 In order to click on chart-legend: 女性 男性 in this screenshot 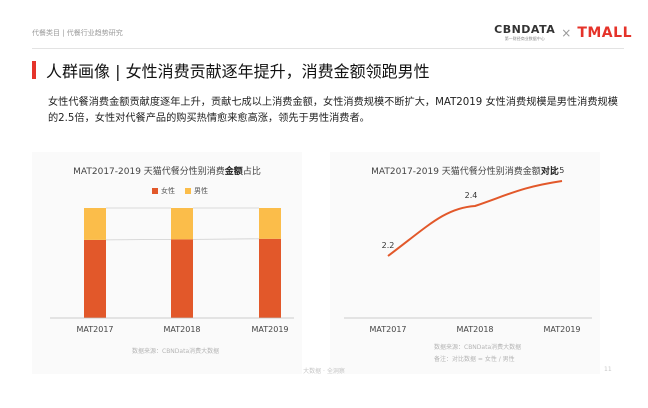, I will do `click(180, 191)`.